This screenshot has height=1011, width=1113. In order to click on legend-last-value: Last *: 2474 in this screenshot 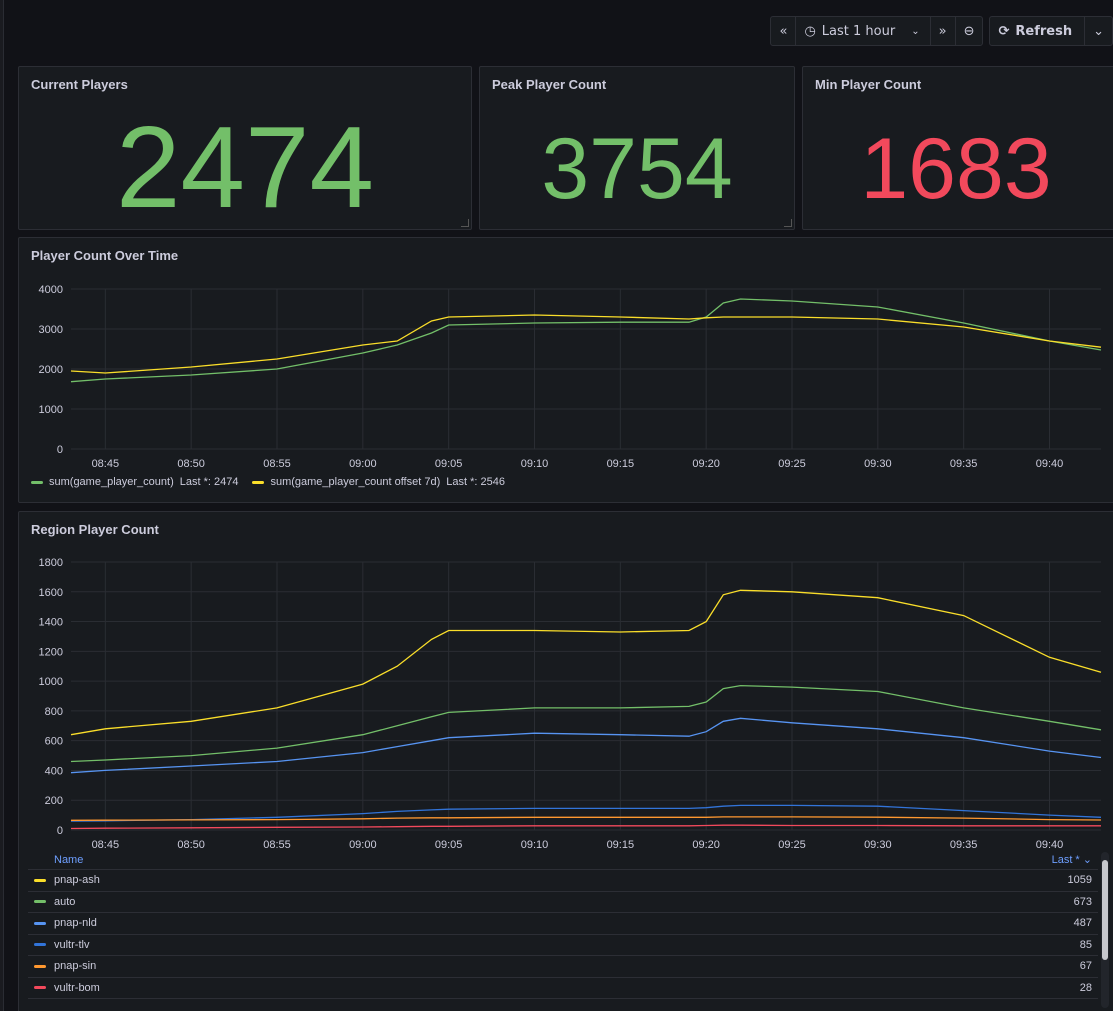, I will do `click(209, 482)`.